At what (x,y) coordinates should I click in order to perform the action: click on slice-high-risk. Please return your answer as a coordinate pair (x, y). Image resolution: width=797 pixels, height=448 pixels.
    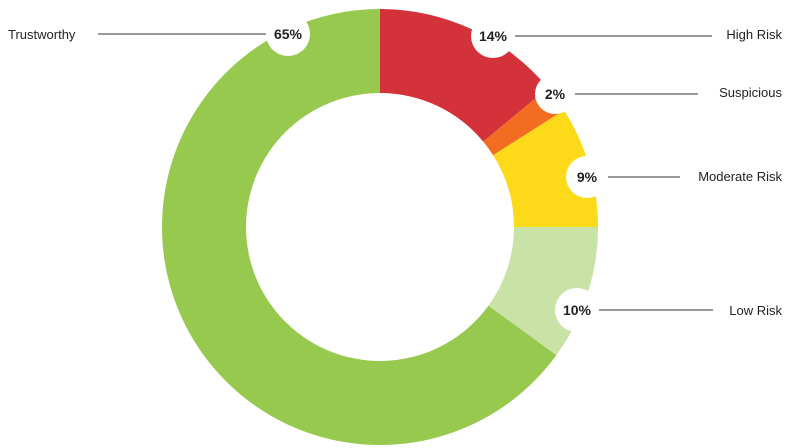
    Looking at the image, I should click on (464, 75).